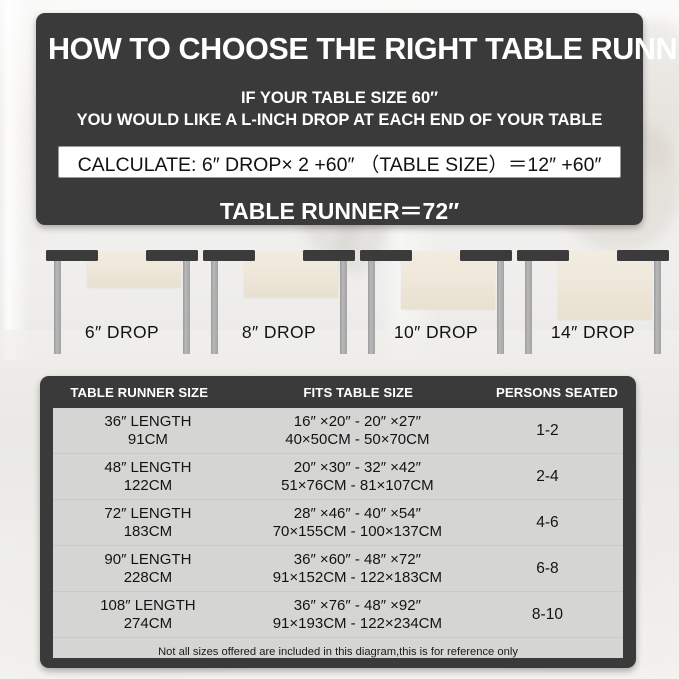 This screenshot has height=679, width=679. Describe the element at coordinates (357, 623) in the screenshot. I see `fits-size-cm: 91×193CM - 122×234CM` at that location.